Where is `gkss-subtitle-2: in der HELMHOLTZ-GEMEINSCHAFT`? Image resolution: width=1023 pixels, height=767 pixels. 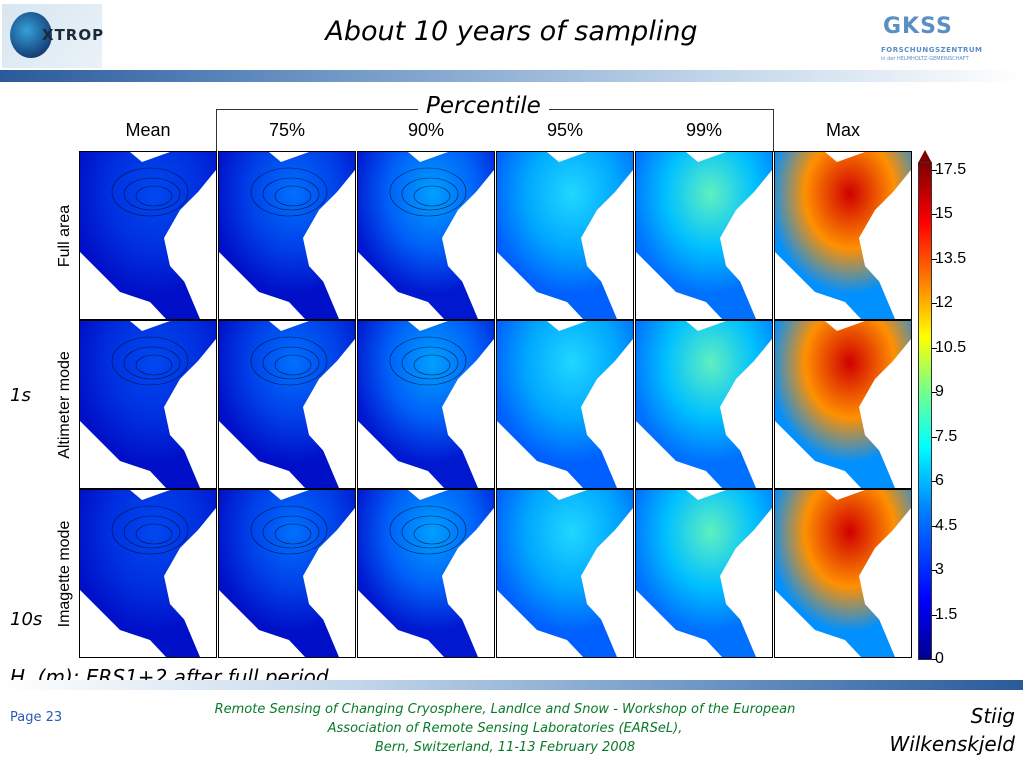 gkss-subtitle-2: in der HELMHOLTZ-GEMEINSCHAFT is located at coordinates (925, 59).